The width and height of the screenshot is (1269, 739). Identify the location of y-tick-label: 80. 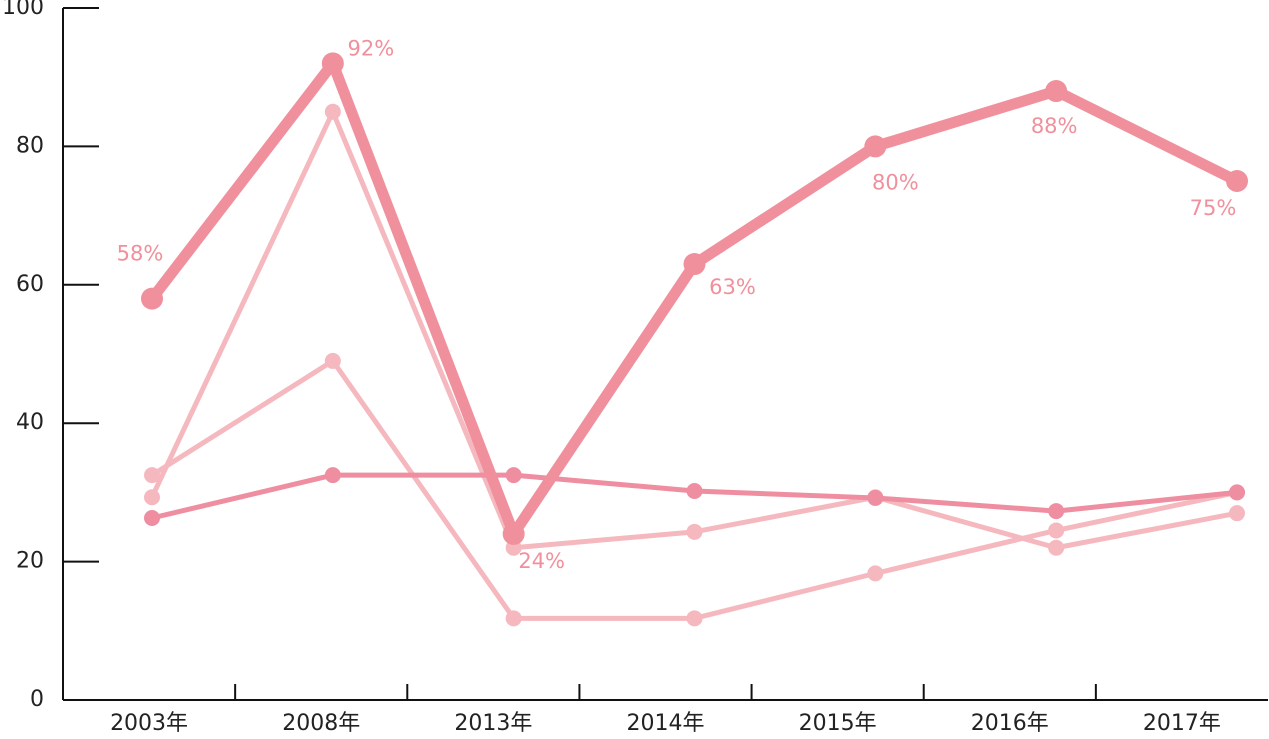
(30, 145).